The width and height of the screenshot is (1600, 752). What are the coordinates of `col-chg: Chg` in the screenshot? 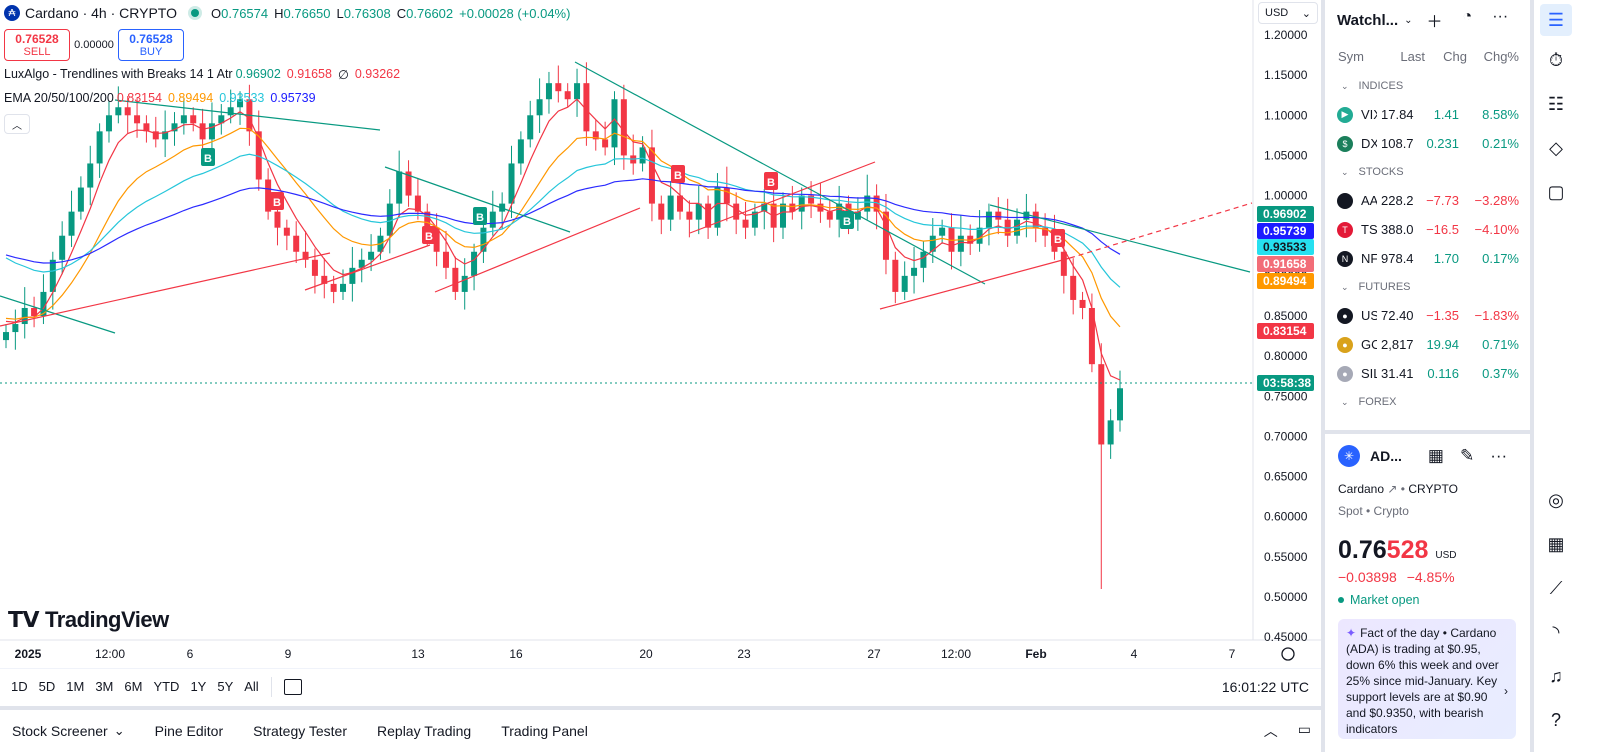 It's located at (1455, 56).